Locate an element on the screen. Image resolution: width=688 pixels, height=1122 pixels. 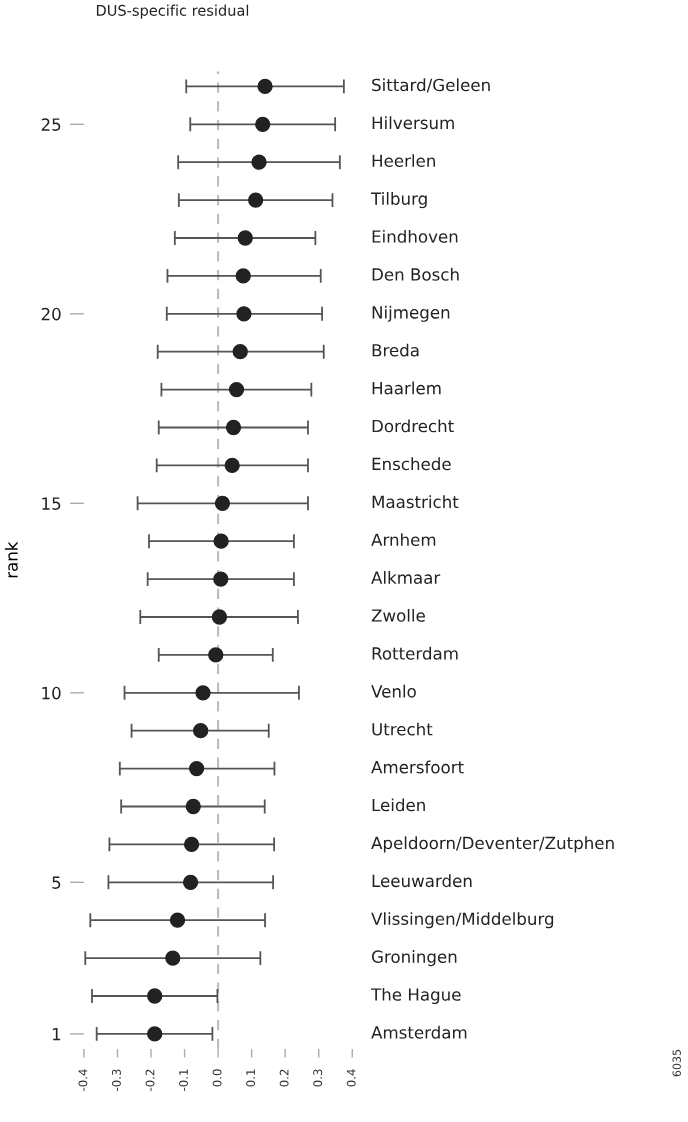
text: Sittard/Geleen is located at coordinates (431, 85).